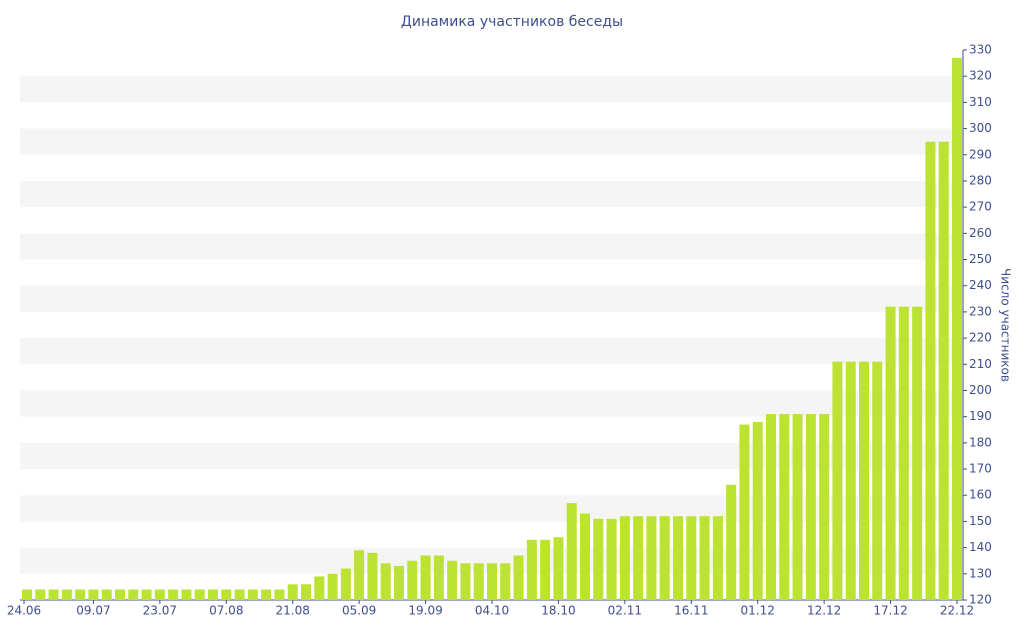 This screenshot has height=640, width=1024. I want to click on x-tick-label: 09.07, so click(93, 611).